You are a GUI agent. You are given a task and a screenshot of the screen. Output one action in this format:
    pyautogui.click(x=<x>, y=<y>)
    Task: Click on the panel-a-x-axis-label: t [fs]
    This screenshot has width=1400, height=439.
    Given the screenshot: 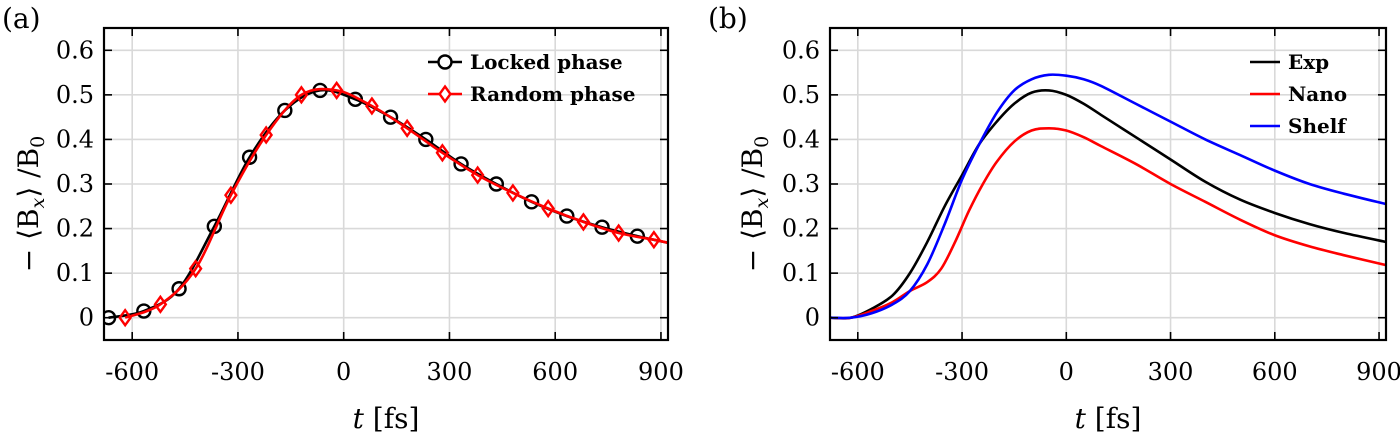 What is the action you would take?
    pyautogui.click(x=386, y=418)
    